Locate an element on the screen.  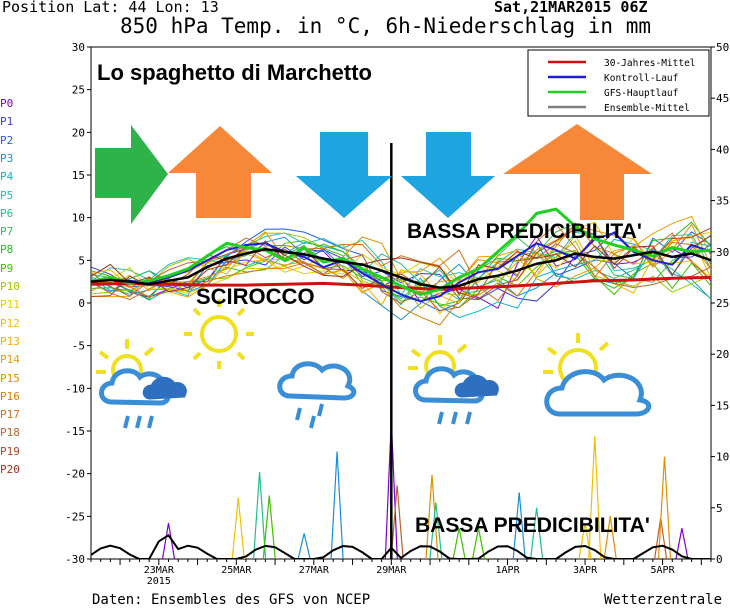
y-left-tick-label: -10 is located at coordinates (75, 388).